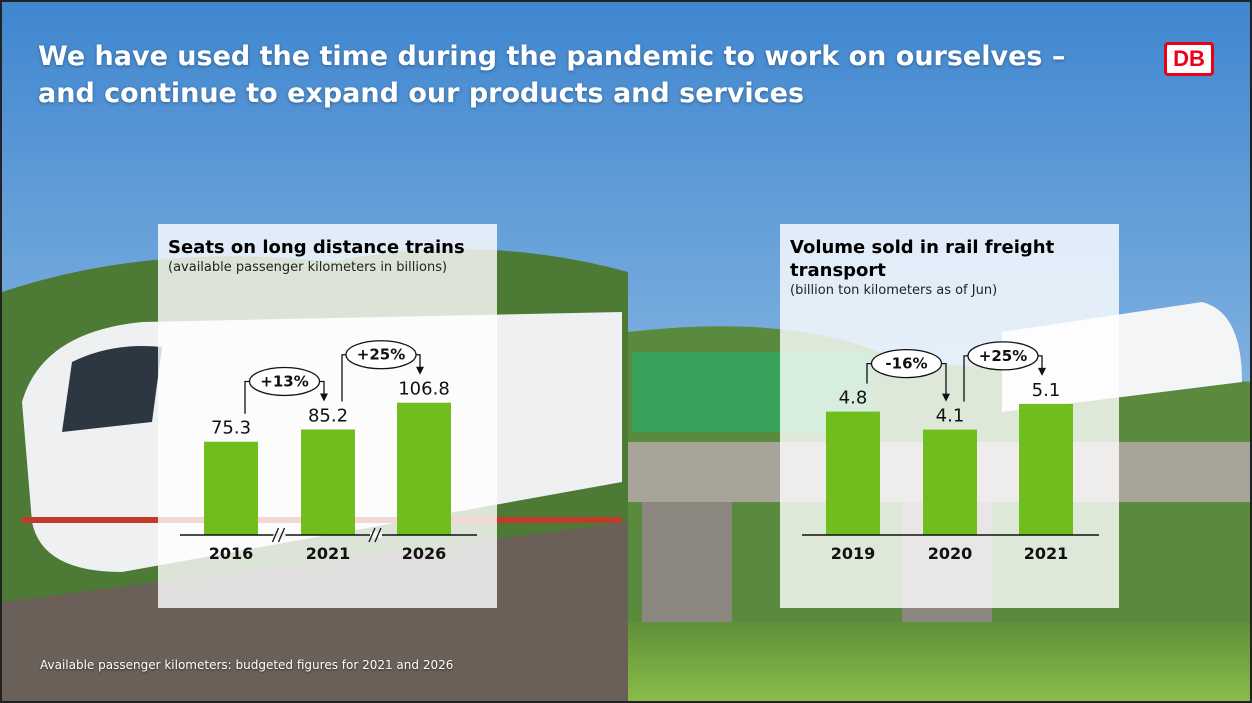 The image size is (1252, 703). I want to click on chart-title: Volume sold in rail freight transport, so click(922, 259).